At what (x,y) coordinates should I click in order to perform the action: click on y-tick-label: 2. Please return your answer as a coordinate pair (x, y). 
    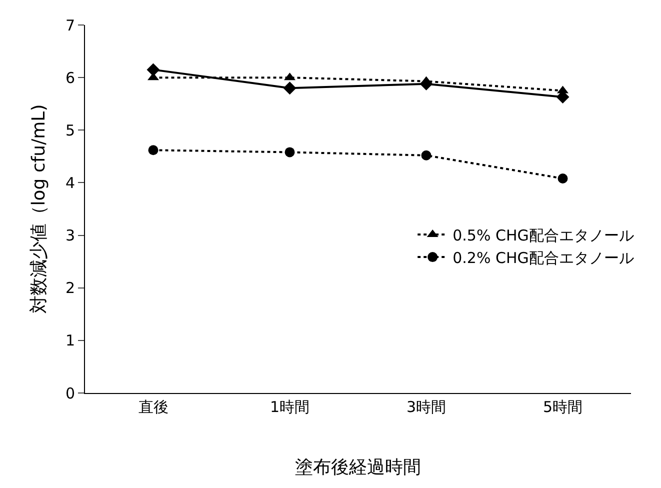
    Looking at the image, I should click on (70, 288).